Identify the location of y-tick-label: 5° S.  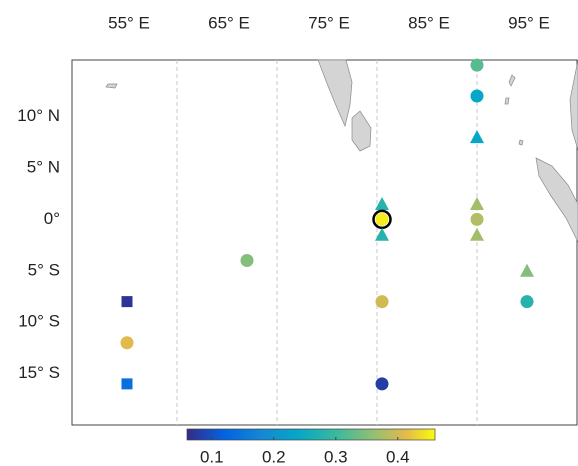
(44, 269).